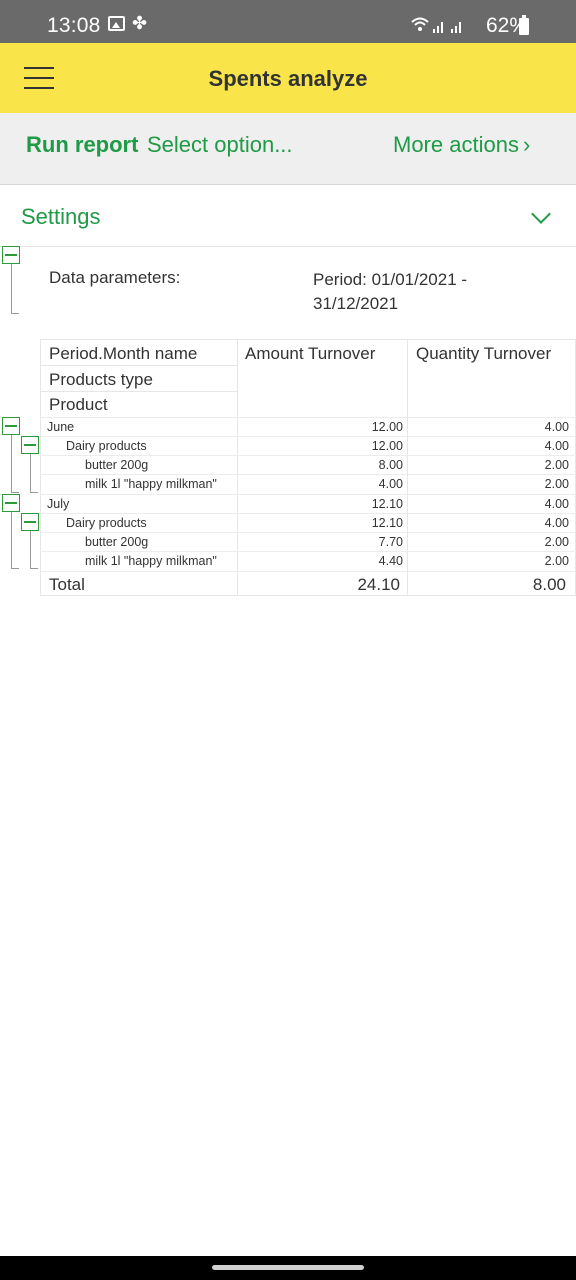  I want to click on app-bar: Spents analyze, so click(288, 78).